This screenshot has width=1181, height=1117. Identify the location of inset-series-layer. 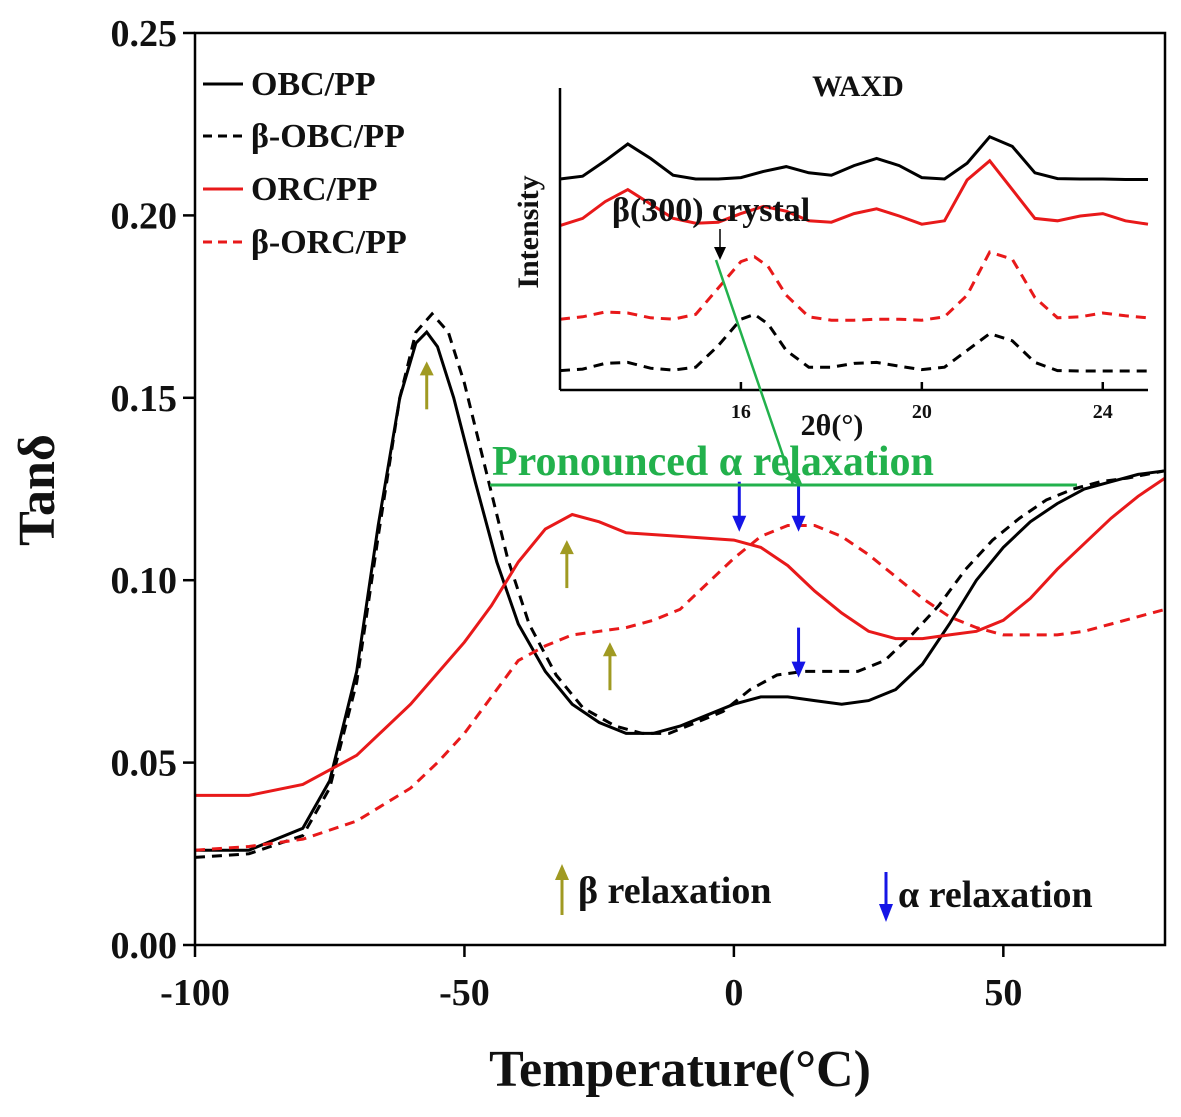
(854, 253).